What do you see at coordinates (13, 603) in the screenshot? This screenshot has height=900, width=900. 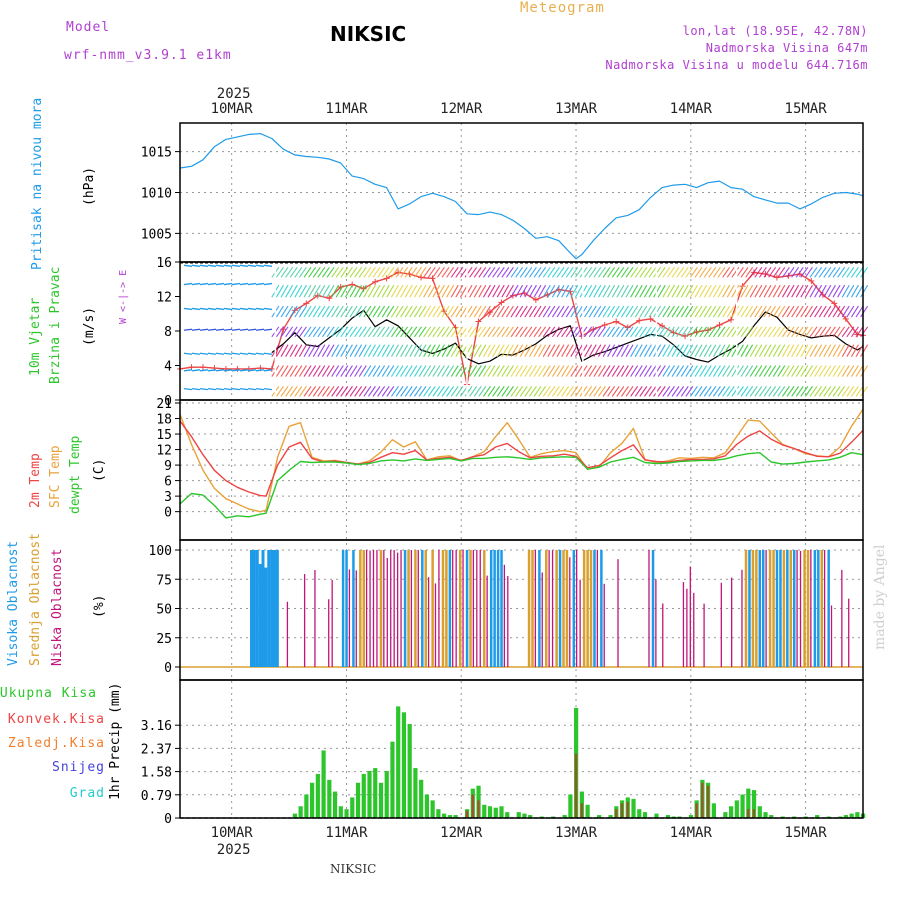 I see `cloud-ylabel-1: Visoka Oblacnost` at bounding box center [13, 603].